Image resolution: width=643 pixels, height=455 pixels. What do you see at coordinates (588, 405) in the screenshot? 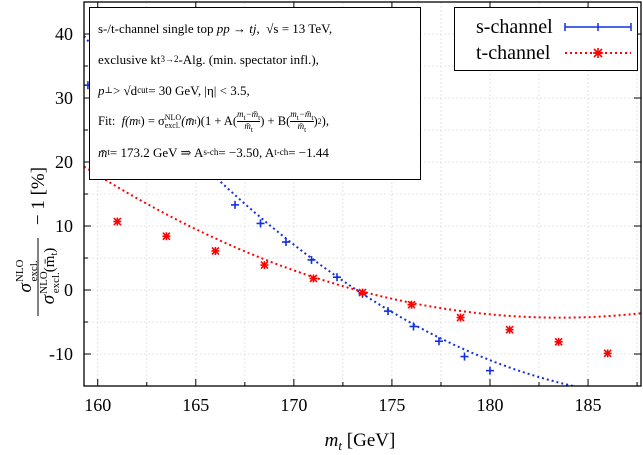
I see `x-tick-label: 185` at bounding box center [588, 405].